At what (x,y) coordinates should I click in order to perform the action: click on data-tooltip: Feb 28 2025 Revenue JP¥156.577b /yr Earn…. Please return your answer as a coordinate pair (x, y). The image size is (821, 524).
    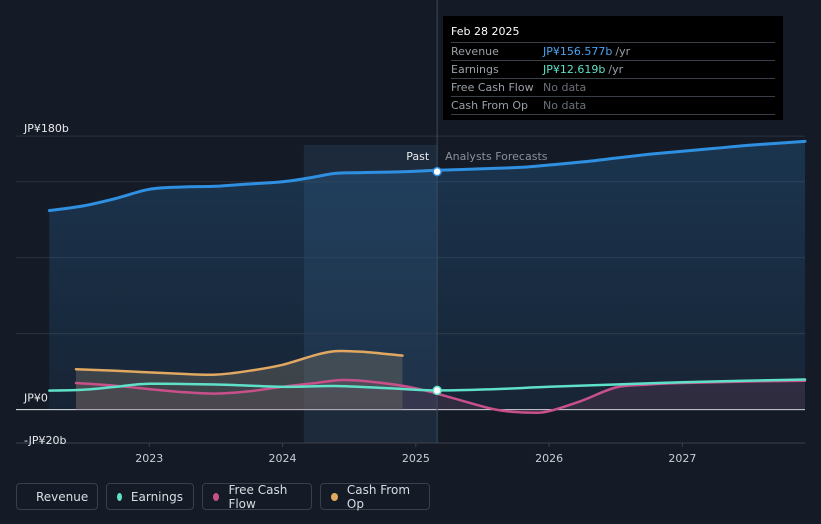
    Looking at the image, I should click on (613, 68).